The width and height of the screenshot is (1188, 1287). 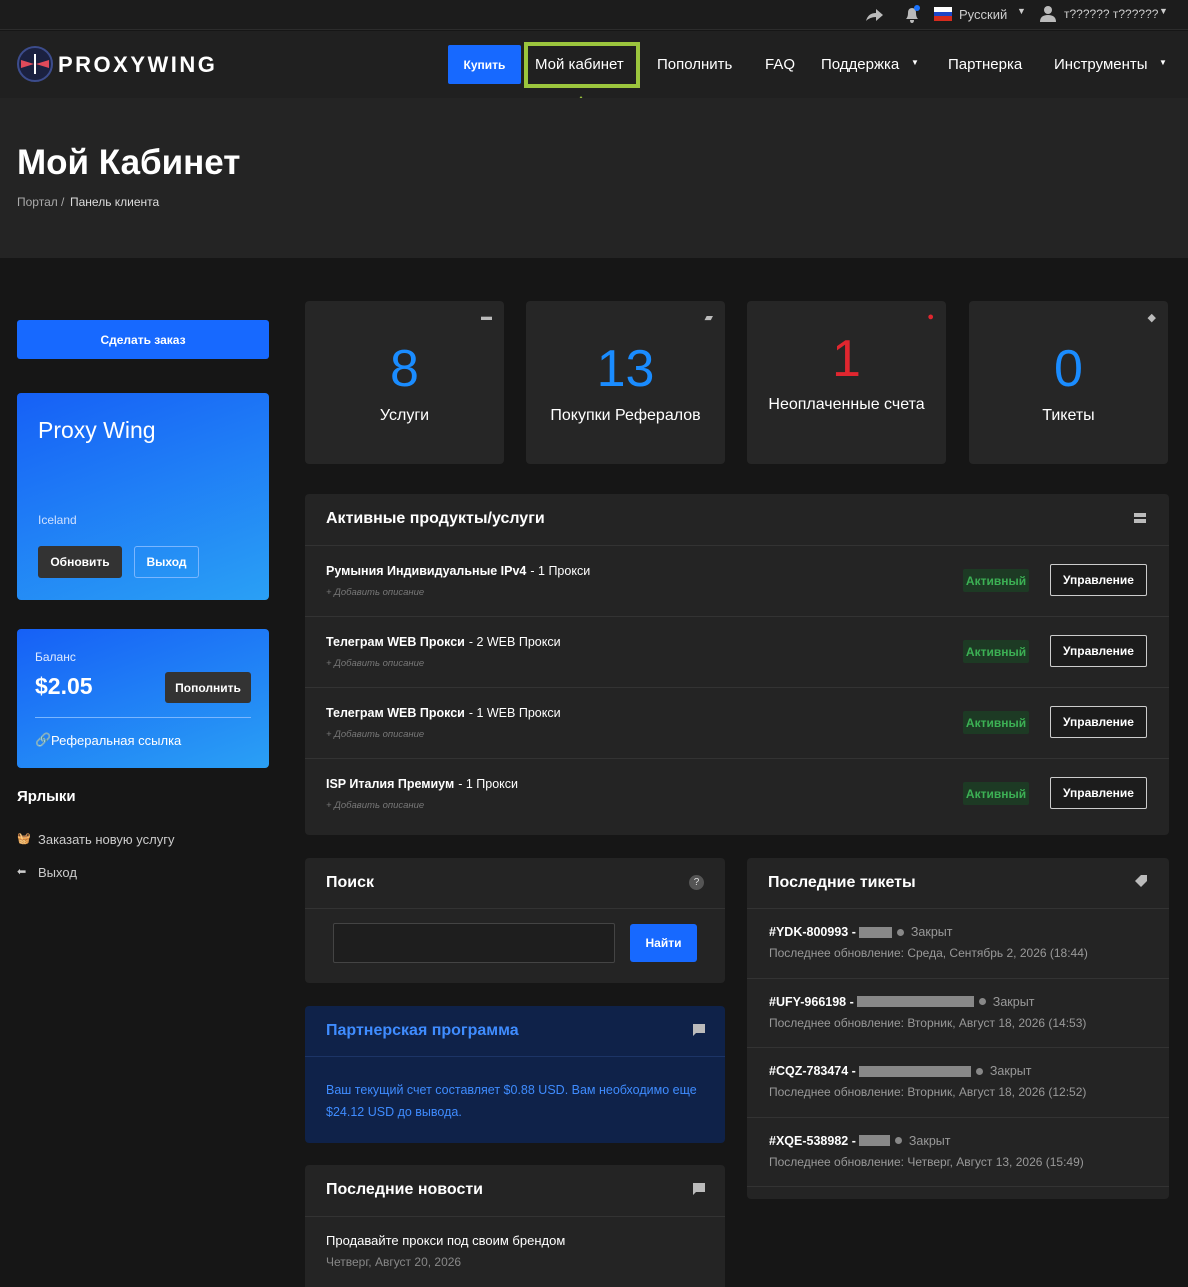 I want to click on product-line: Румыния Индивидуальные IPv4- 1 Прокси, so click(x=458, y=571).